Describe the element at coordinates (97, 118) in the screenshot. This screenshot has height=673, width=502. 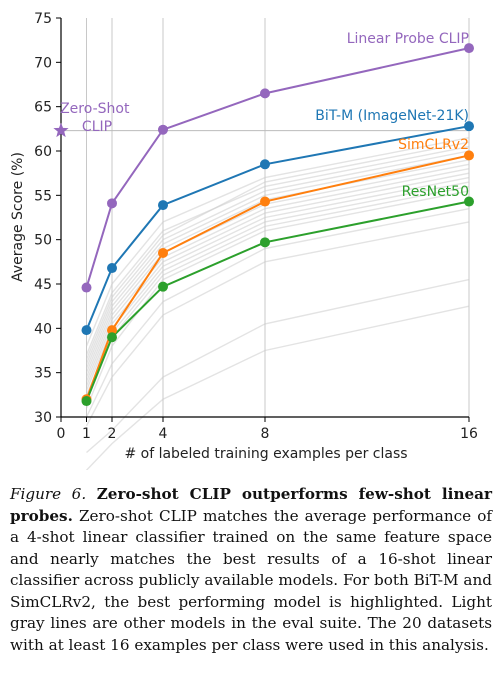
I see `zero-shot-label: Zero-Shot CLIP` at that location.